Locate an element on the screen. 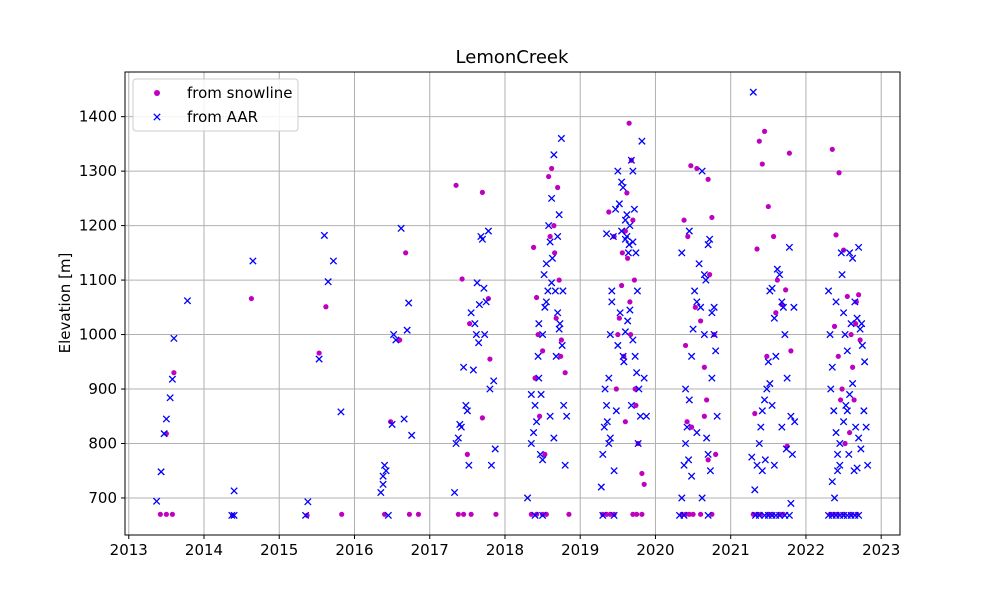  x-tick-label: 2013 is located at coordinates (129, 550).